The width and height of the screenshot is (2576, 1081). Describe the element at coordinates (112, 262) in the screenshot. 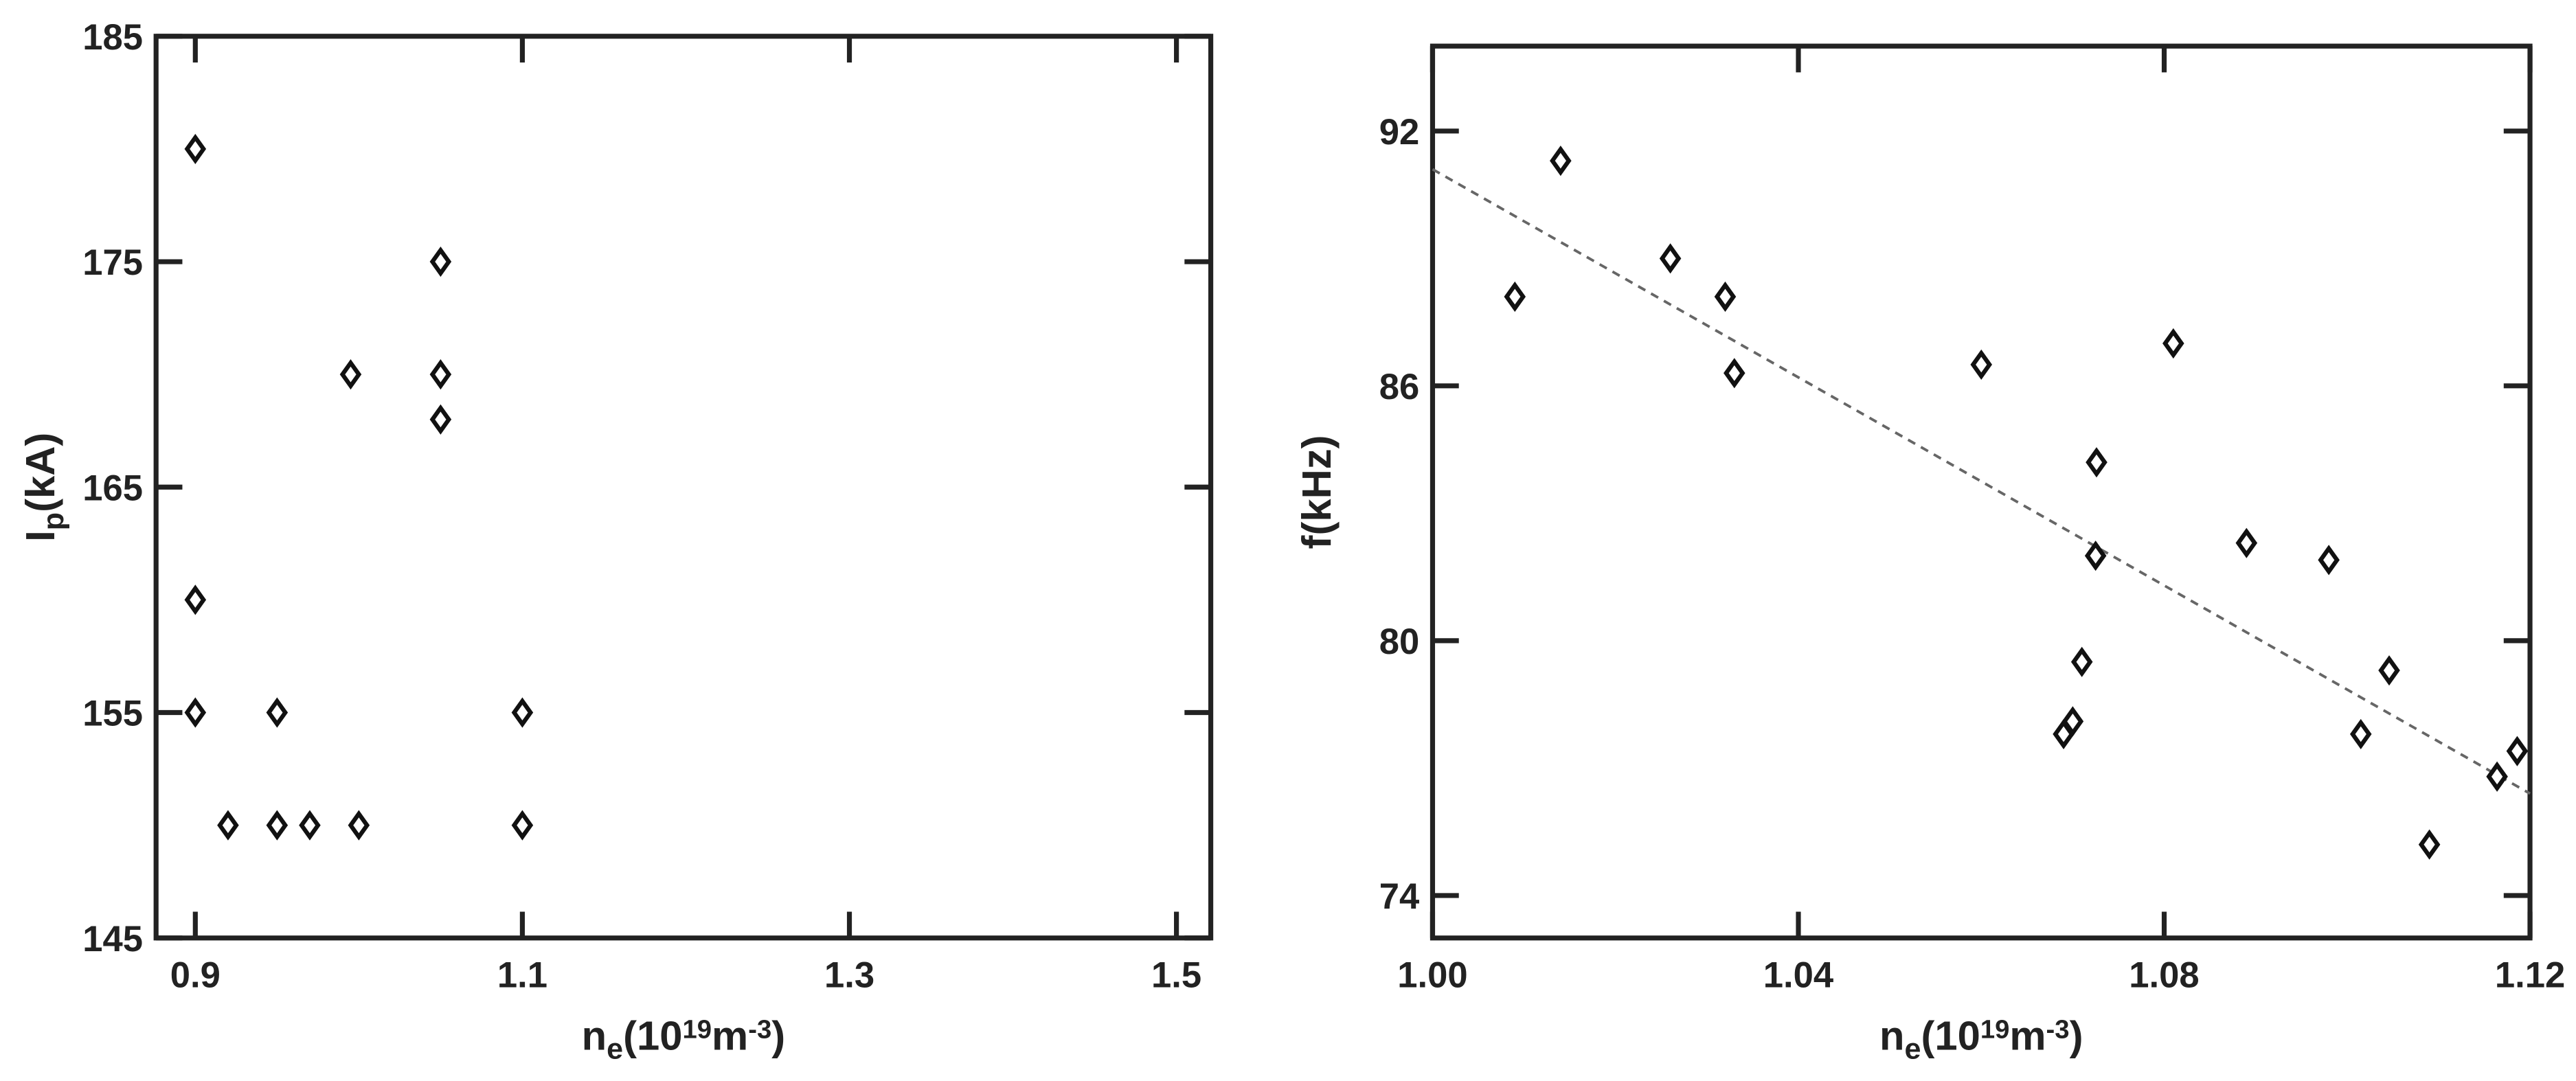

I see `y-tick-label: 175` at that location.